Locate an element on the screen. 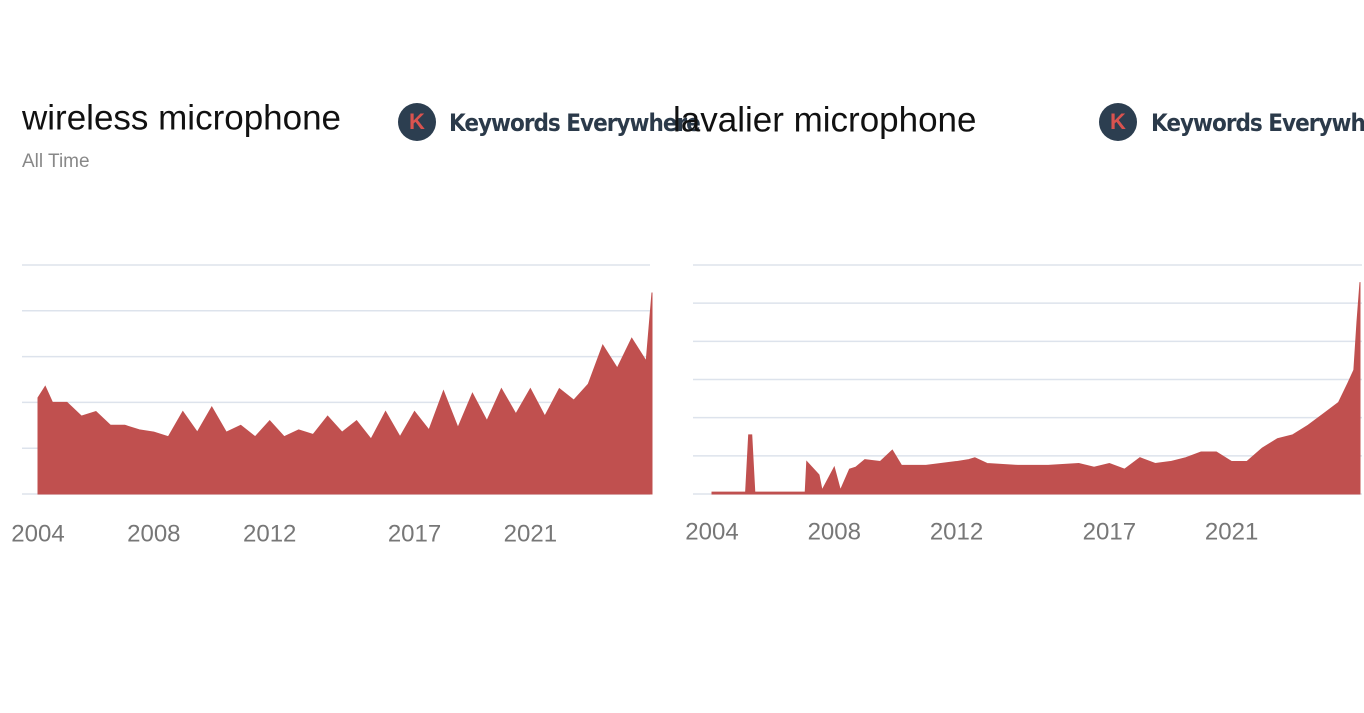 The image size is (1364, 713). chart-title: wireless microphone is located at coordinates (181, 117).